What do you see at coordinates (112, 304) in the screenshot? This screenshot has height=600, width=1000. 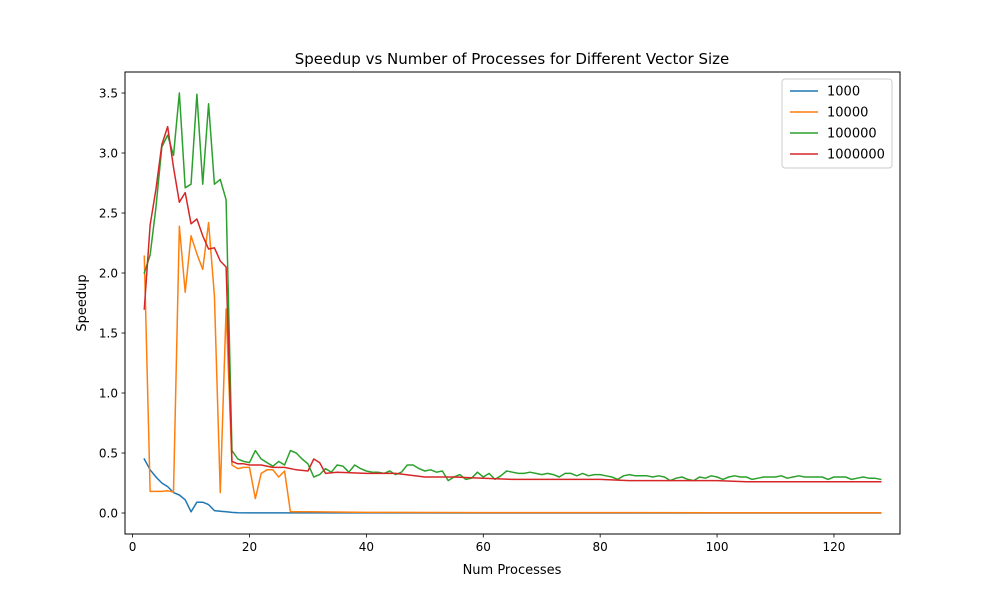 I see `y-axis: 0.0 0.5 1.0 1.5 2.0 2.5 3.0 3.5` at bounding box center [112, 304].